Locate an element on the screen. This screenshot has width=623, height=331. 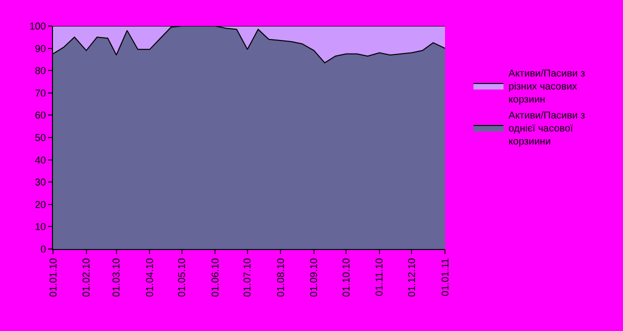
x-tick-label: 01.01.11 is located at coordinates (446, 277).